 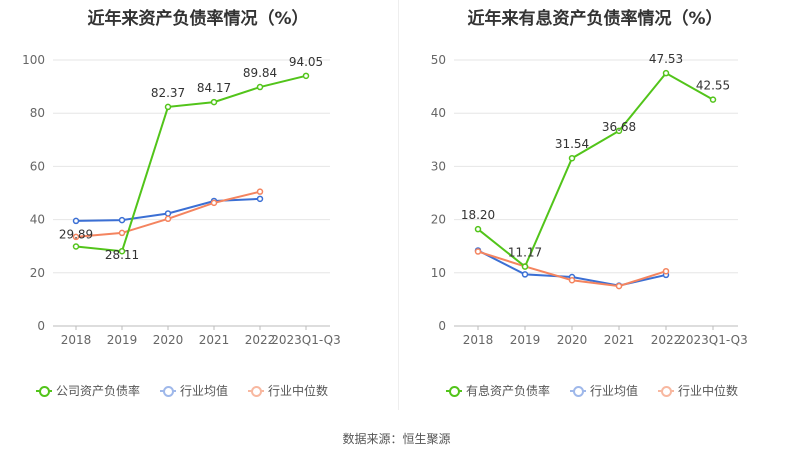 What do you see at coordinates (438, 166) in the screenshot?
I see `y-tick-label: 30` at bounding box center [438, 166].